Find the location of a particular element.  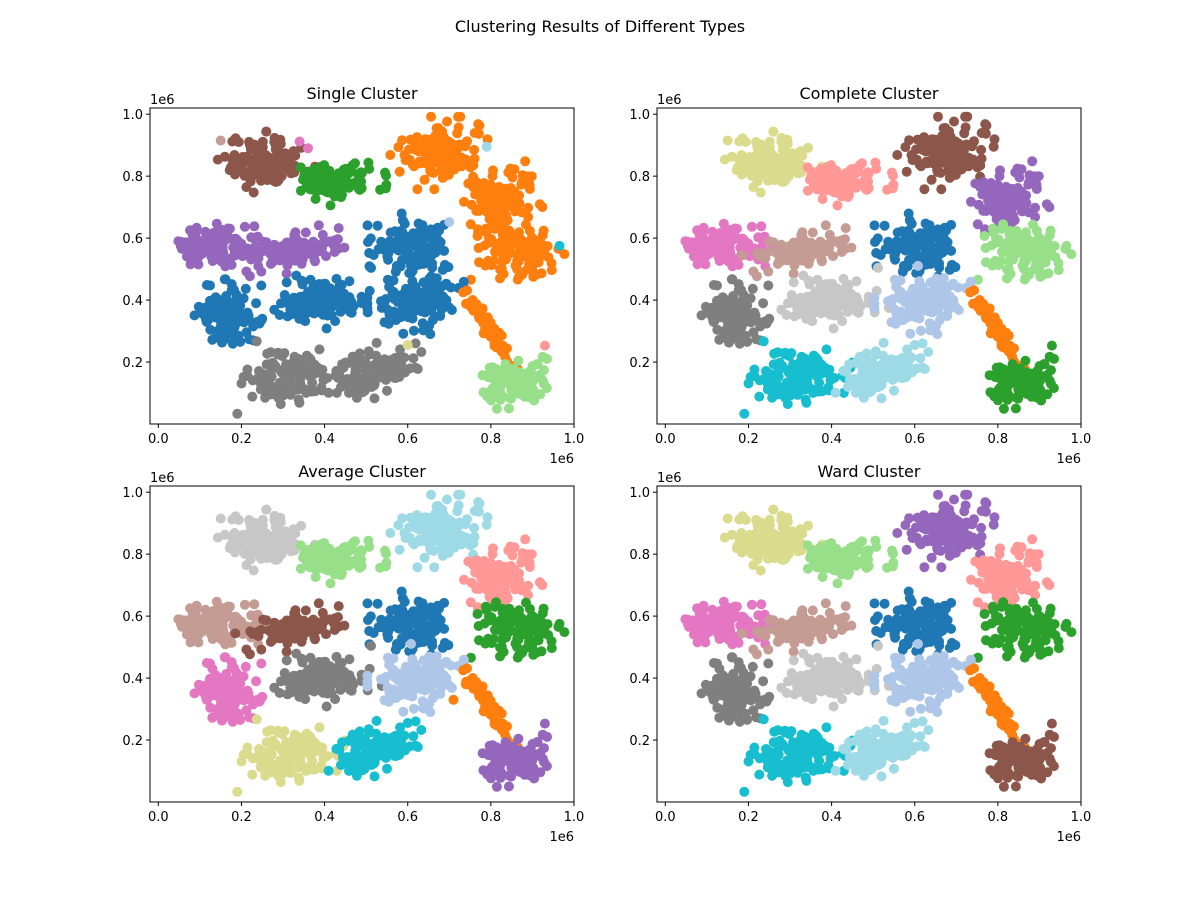

y-axis-exponent: 1e6 is located at coordinates (669, 100).